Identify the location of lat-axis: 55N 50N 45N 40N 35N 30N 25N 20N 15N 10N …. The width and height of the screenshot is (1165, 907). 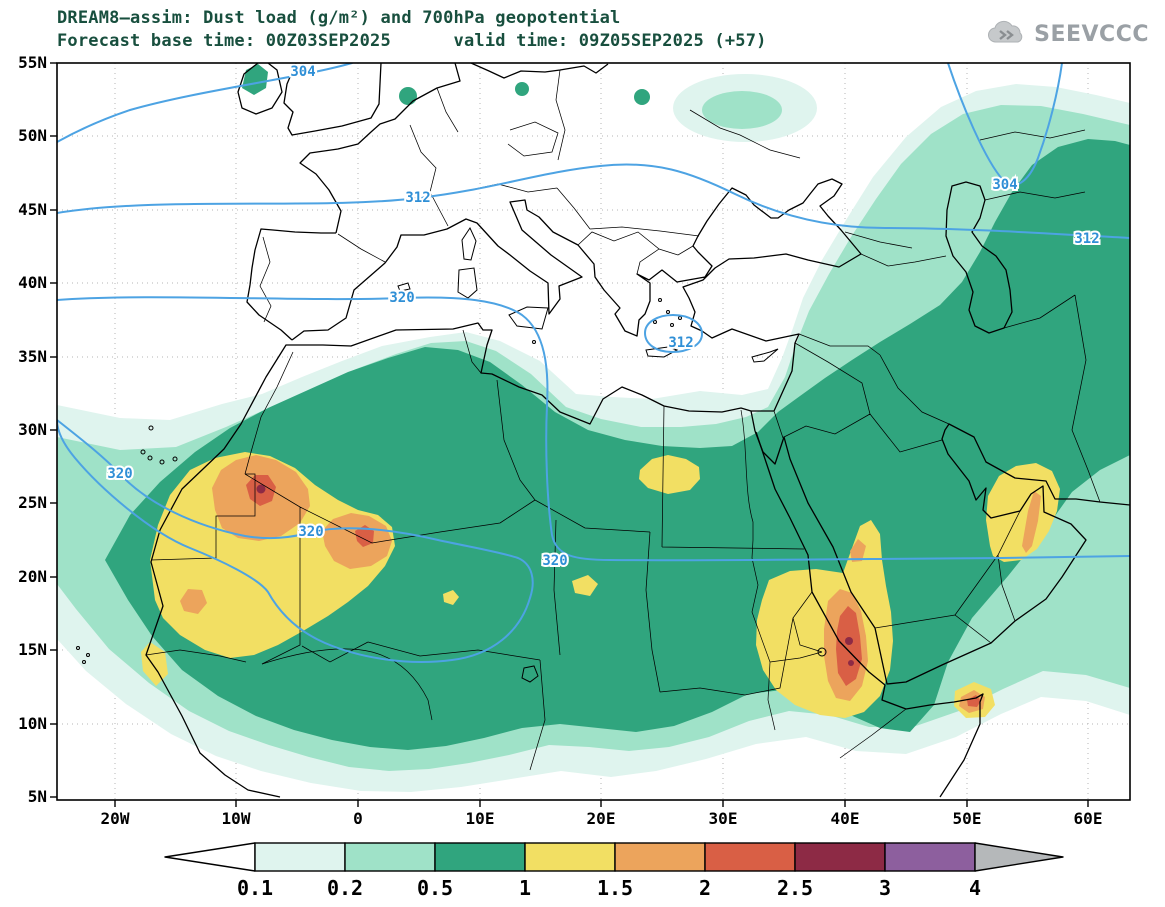
(32, 429).